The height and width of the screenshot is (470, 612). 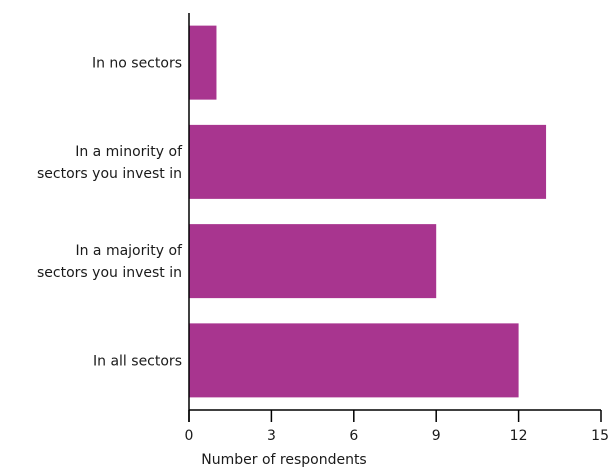 What do you see at coordinates (353, 436) in the screenshot?
I see `x-tick-label-2: 6` at bounding box center [353, 436].